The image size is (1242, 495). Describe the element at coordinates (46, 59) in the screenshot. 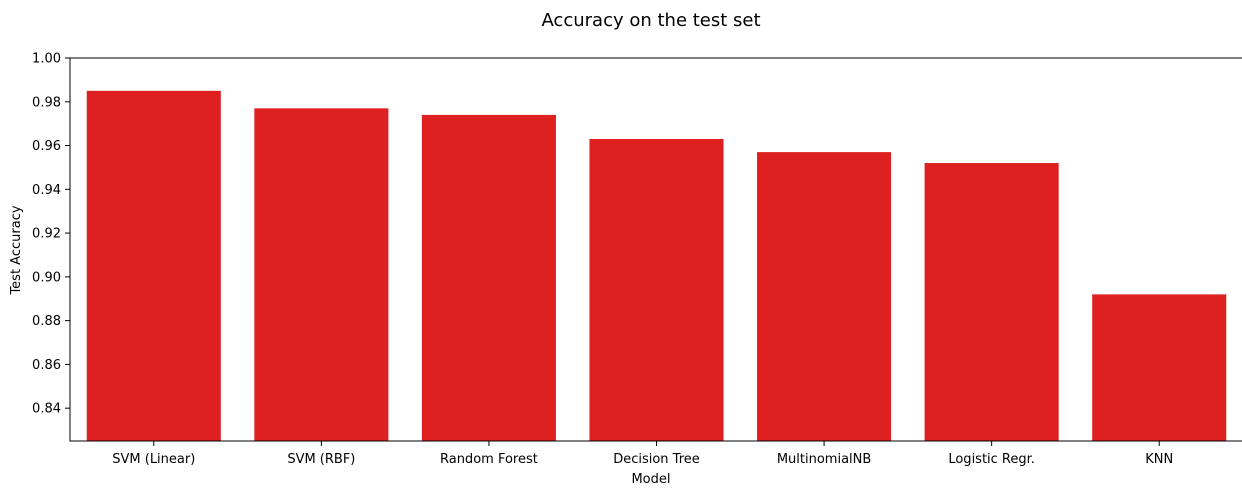

I see `y-tick-label-8: 1.00` at that location.